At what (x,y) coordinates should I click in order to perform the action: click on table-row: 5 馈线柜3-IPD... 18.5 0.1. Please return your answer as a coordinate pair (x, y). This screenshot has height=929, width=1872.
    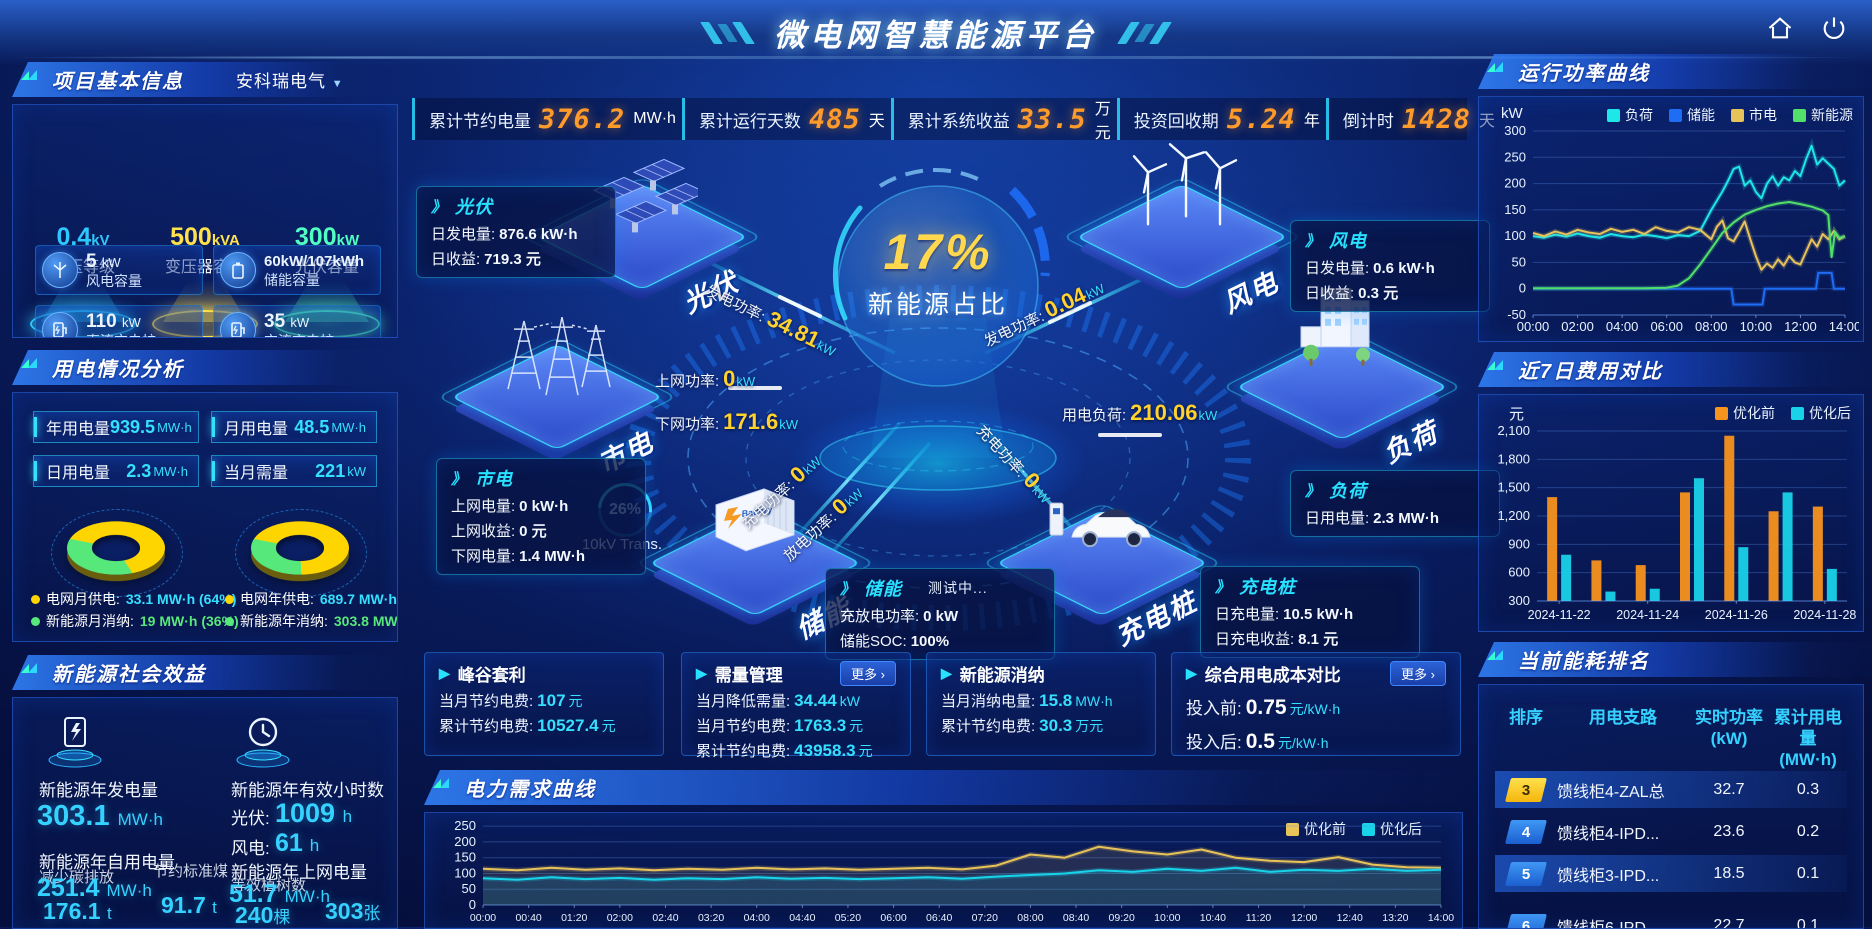
    Looking at the image, I should click on (1671, 873).